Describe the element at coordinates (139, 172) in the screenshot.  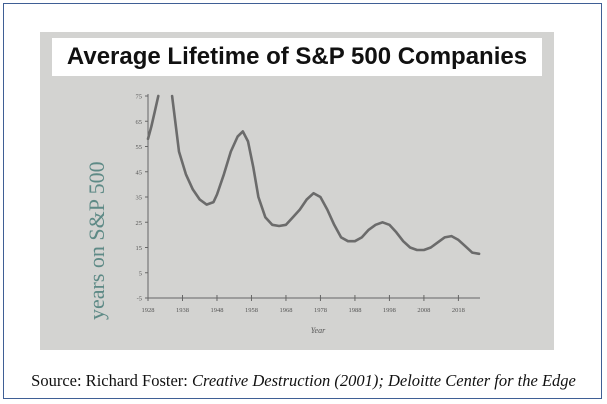
I see `y-tick-label: 45` at that location.